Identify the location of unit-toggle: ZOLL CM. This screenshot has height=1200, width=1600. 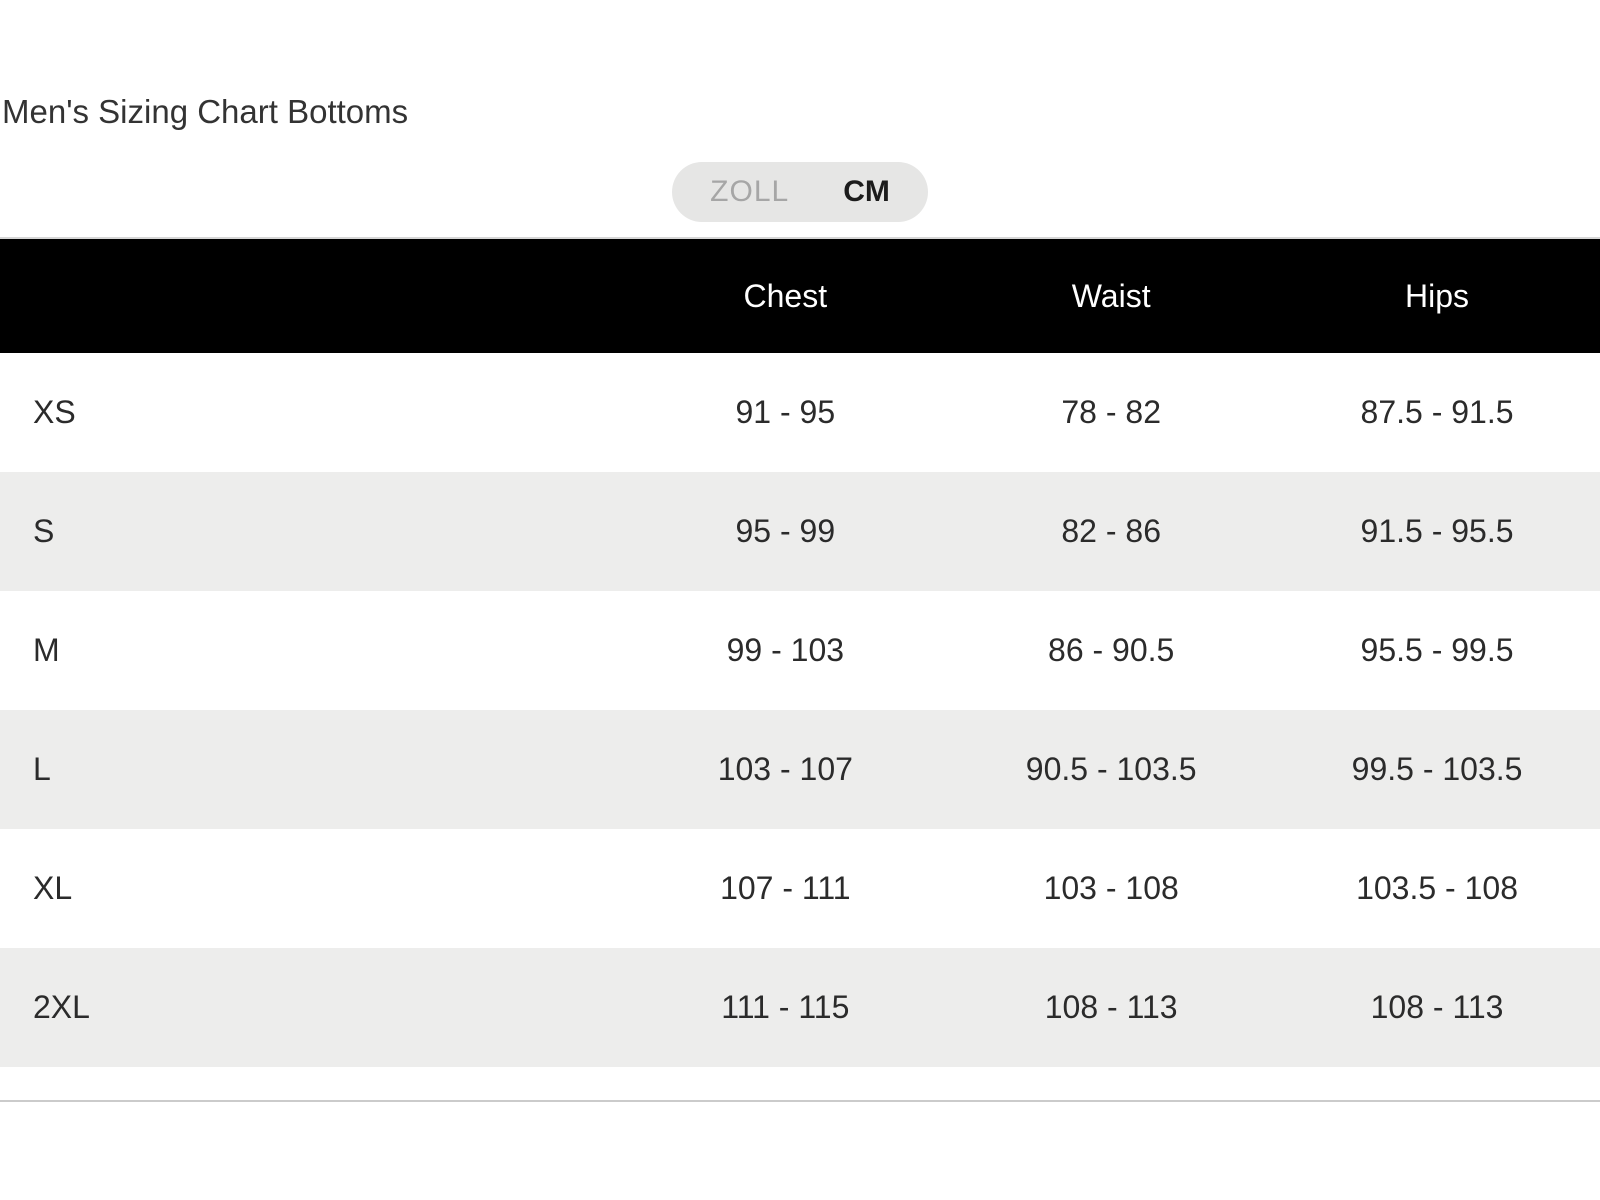
(800, 192).